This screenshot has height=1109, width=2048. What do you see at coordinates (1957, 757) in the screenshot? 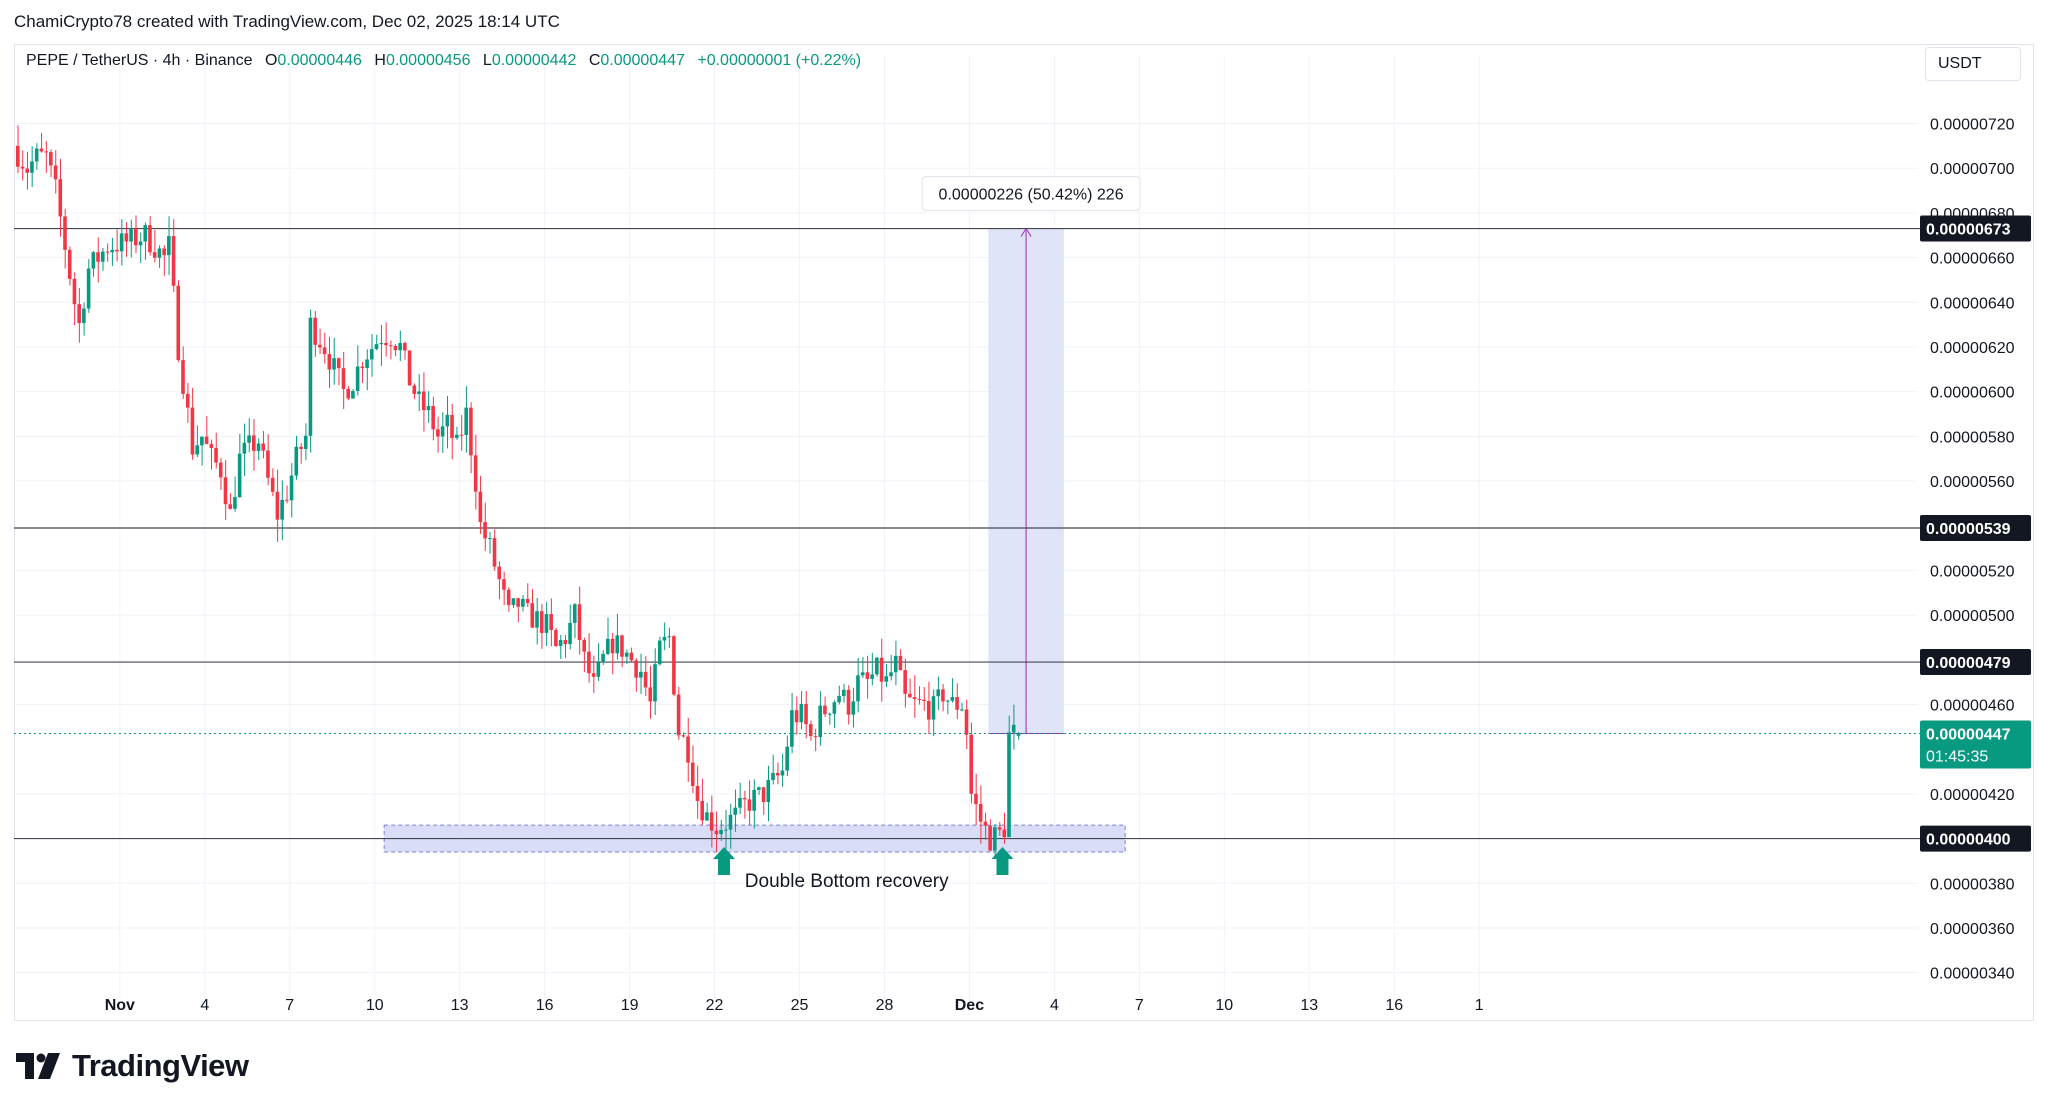
I see `countdown-label: 01:45:35` at bounding box center [1957, 757].